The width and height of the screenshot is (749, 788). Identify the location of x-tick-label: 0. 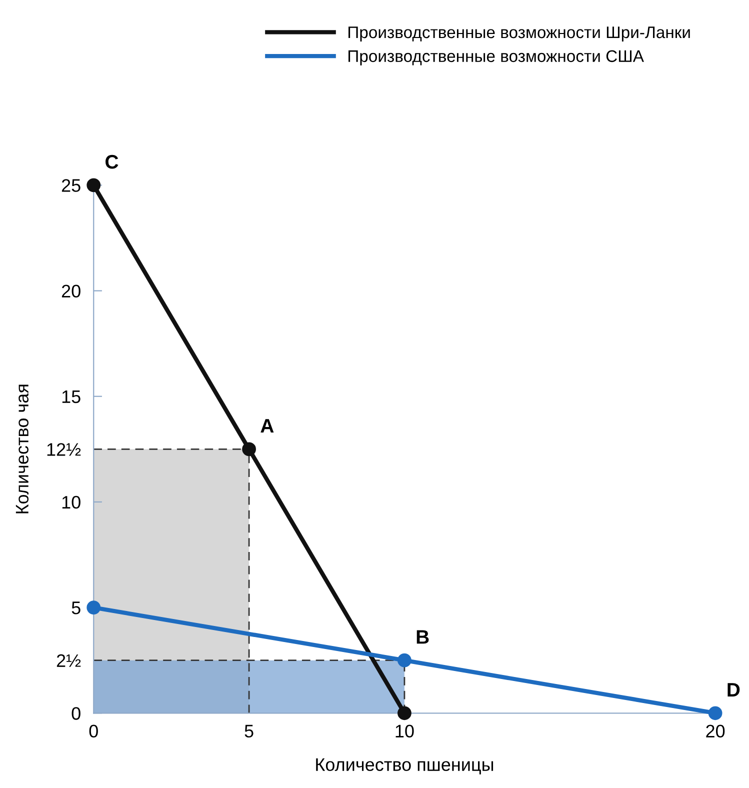
(93, 731).